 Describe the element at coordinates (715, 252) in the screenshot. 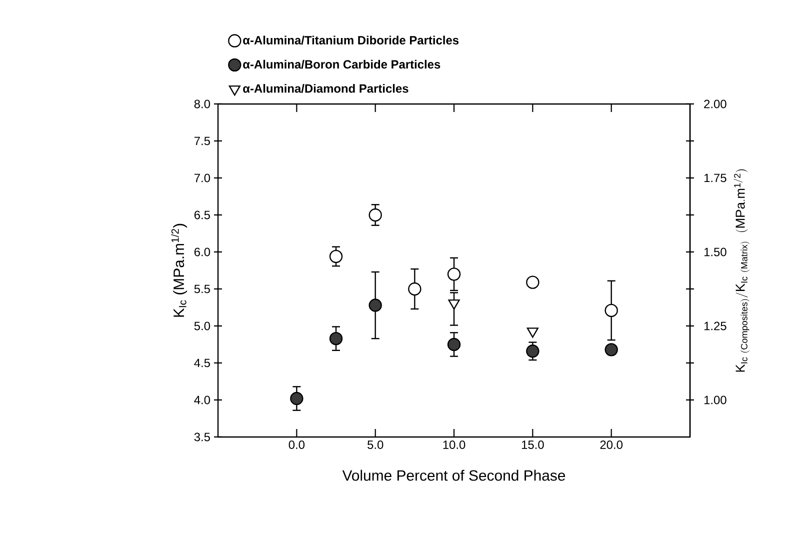

I see `y2-tick-label: 1.50` at that location.